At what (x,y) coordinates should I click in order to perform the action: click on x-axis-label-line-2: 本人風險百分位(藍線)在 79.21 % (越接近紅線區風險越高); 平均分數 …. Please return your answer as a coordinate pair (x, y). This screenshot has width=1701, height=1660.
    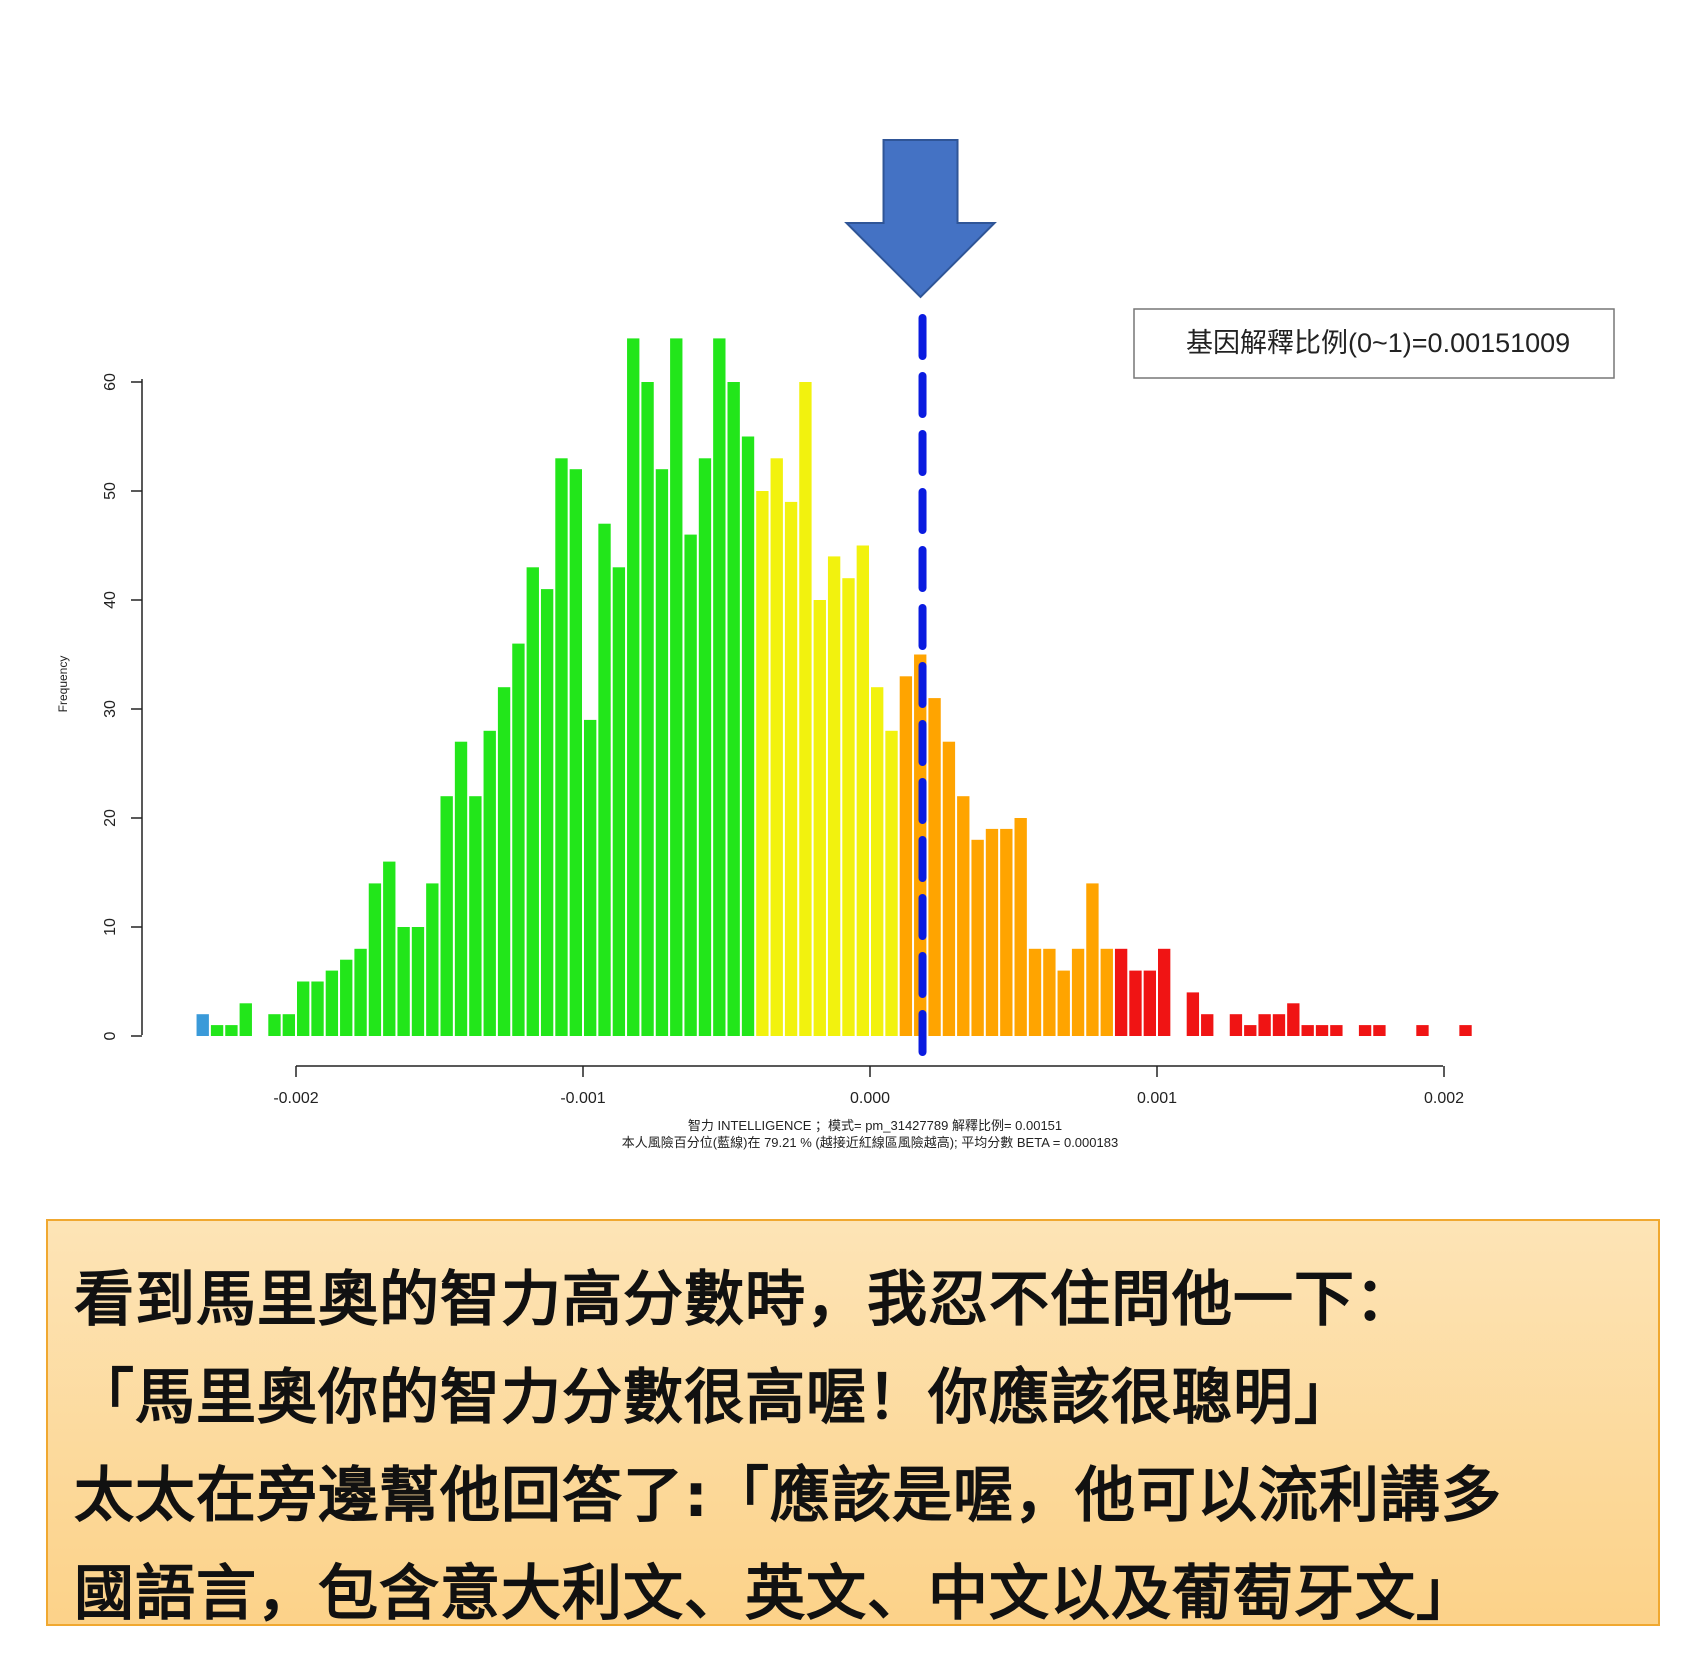
    Looking at the image, I should click on (870, 1142).